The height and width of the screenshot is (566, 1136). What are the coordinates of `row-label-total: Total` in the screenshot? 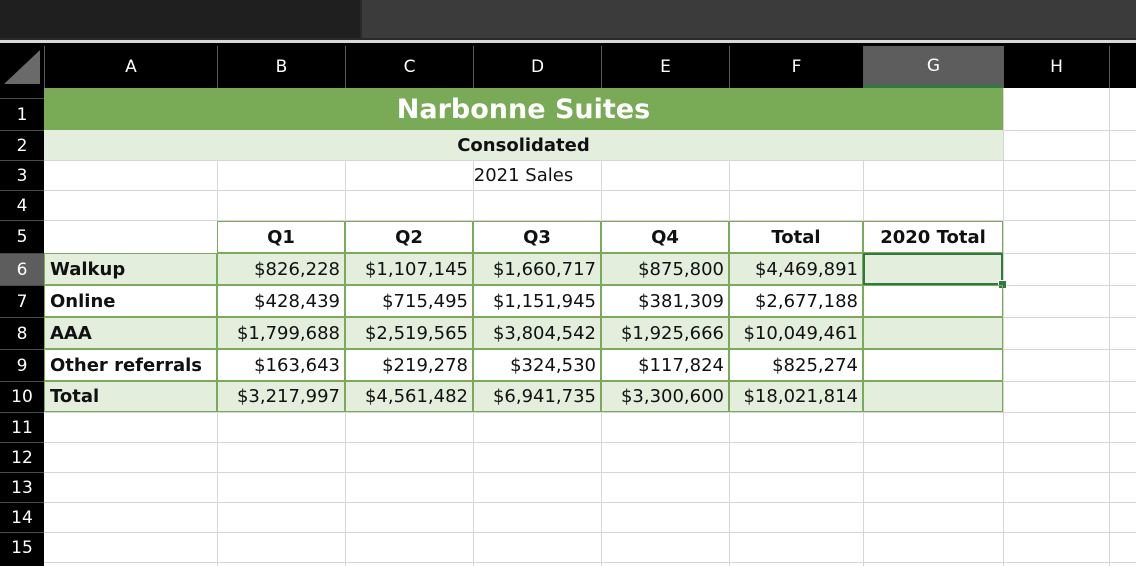 It's located at (130, 396).